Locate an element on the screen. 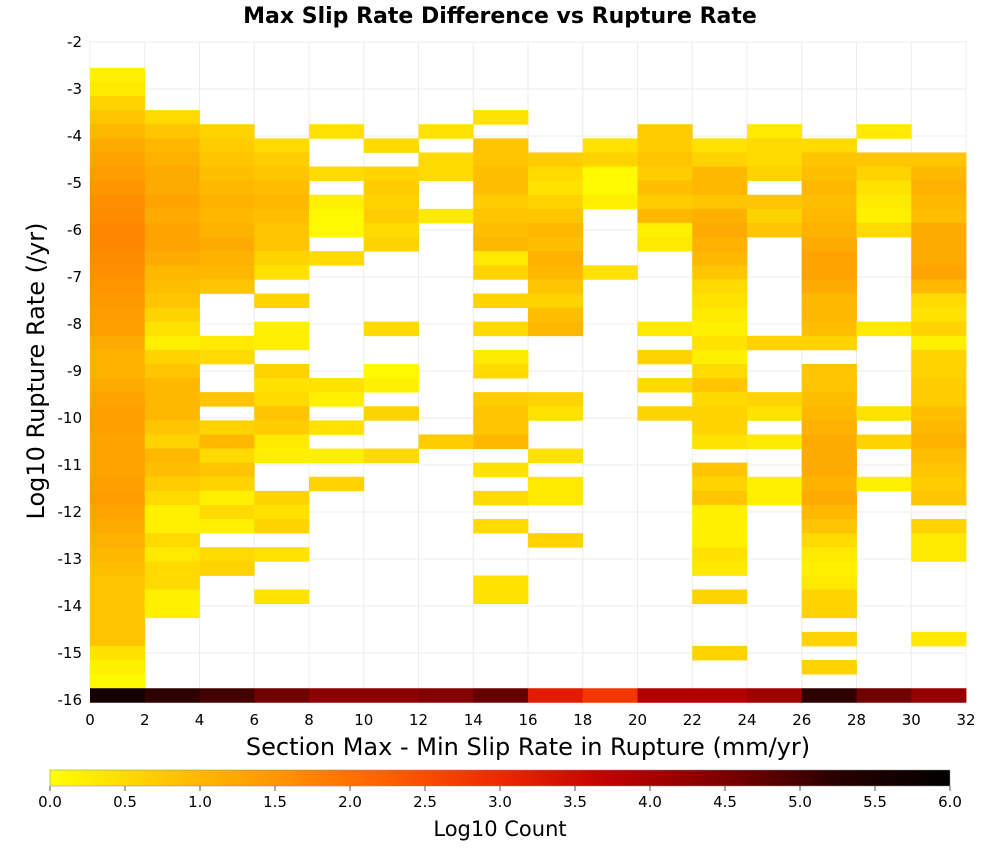 The height and width of the screenshot is (850, 1000). y-tick-label: -12 is located at coordinates (70, 512).